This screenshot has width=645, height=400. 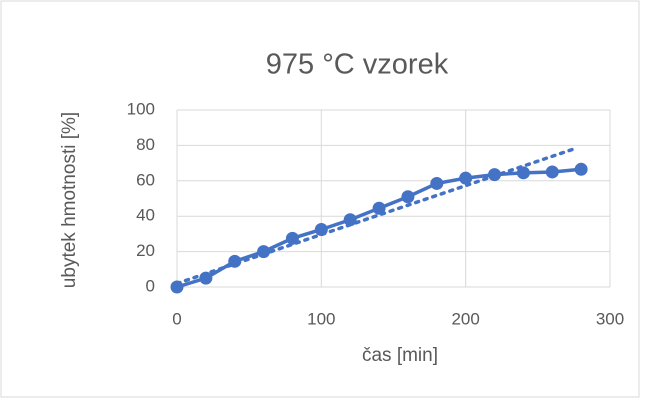 What do you see at coordinates (400, 355) in the screenshot?
I see `x-axis-label: čas [min]` at bounding box center [400, 355].